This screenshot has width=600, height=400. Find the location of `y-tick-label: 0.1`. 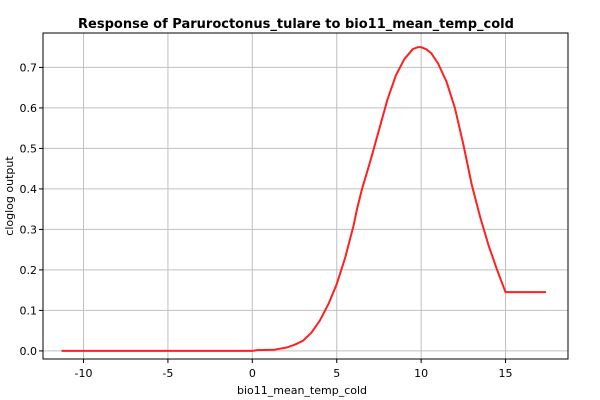

y-tick-label: 0.1 is located at coordinates (29, 310).